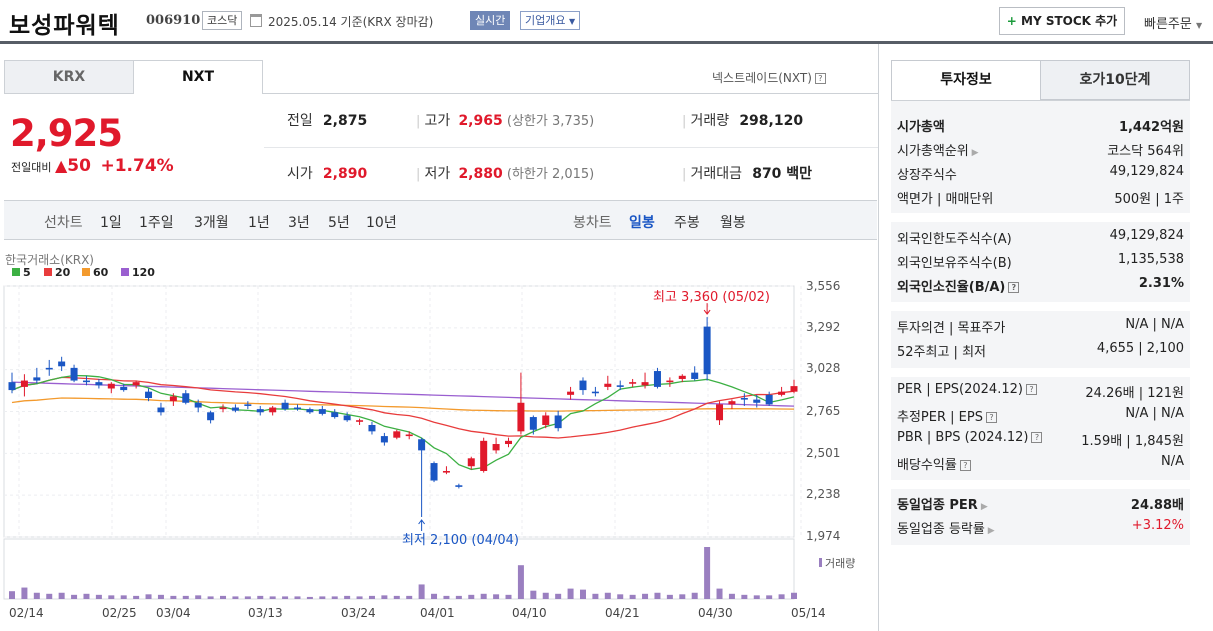  Describe the element at coordinates (381, 223) in the screenshot. I see `period-10y: 10년` at that location.